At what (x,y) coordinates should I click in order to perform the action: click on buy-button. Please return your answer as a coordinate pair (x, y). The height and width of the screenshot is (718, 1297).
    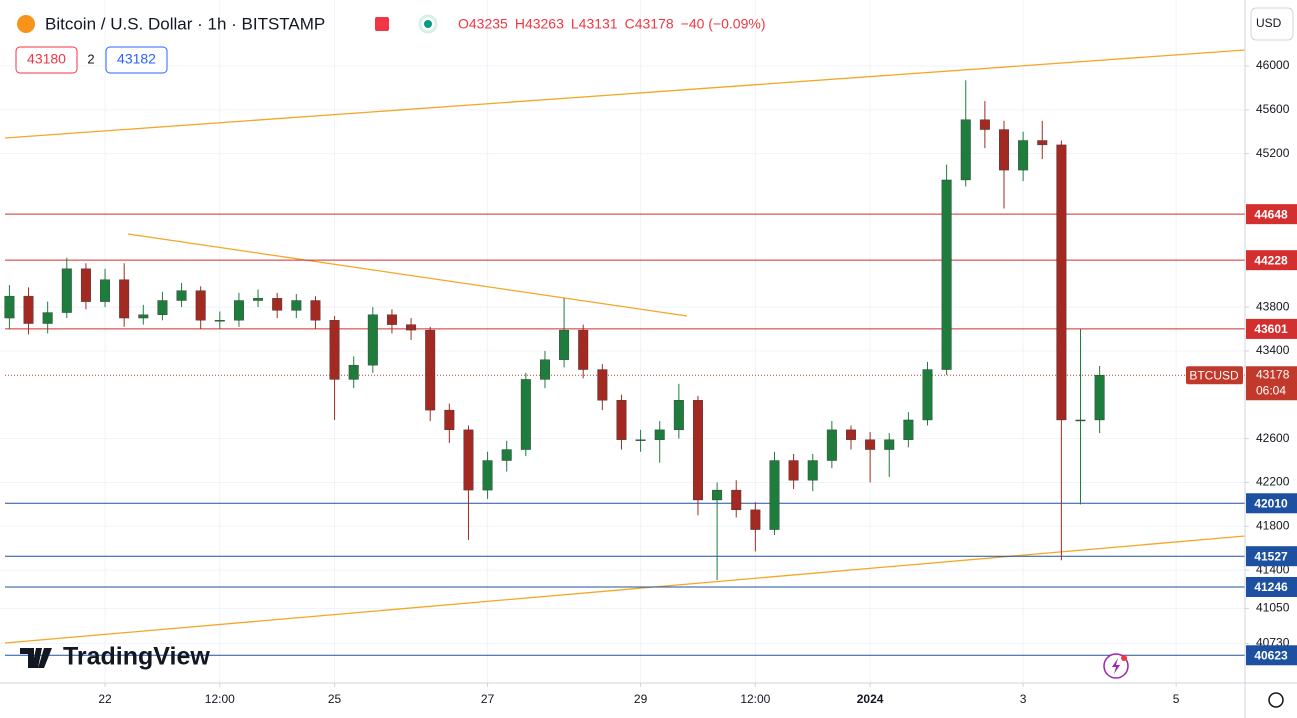
    Looking at the image, I should click on (136, 60).